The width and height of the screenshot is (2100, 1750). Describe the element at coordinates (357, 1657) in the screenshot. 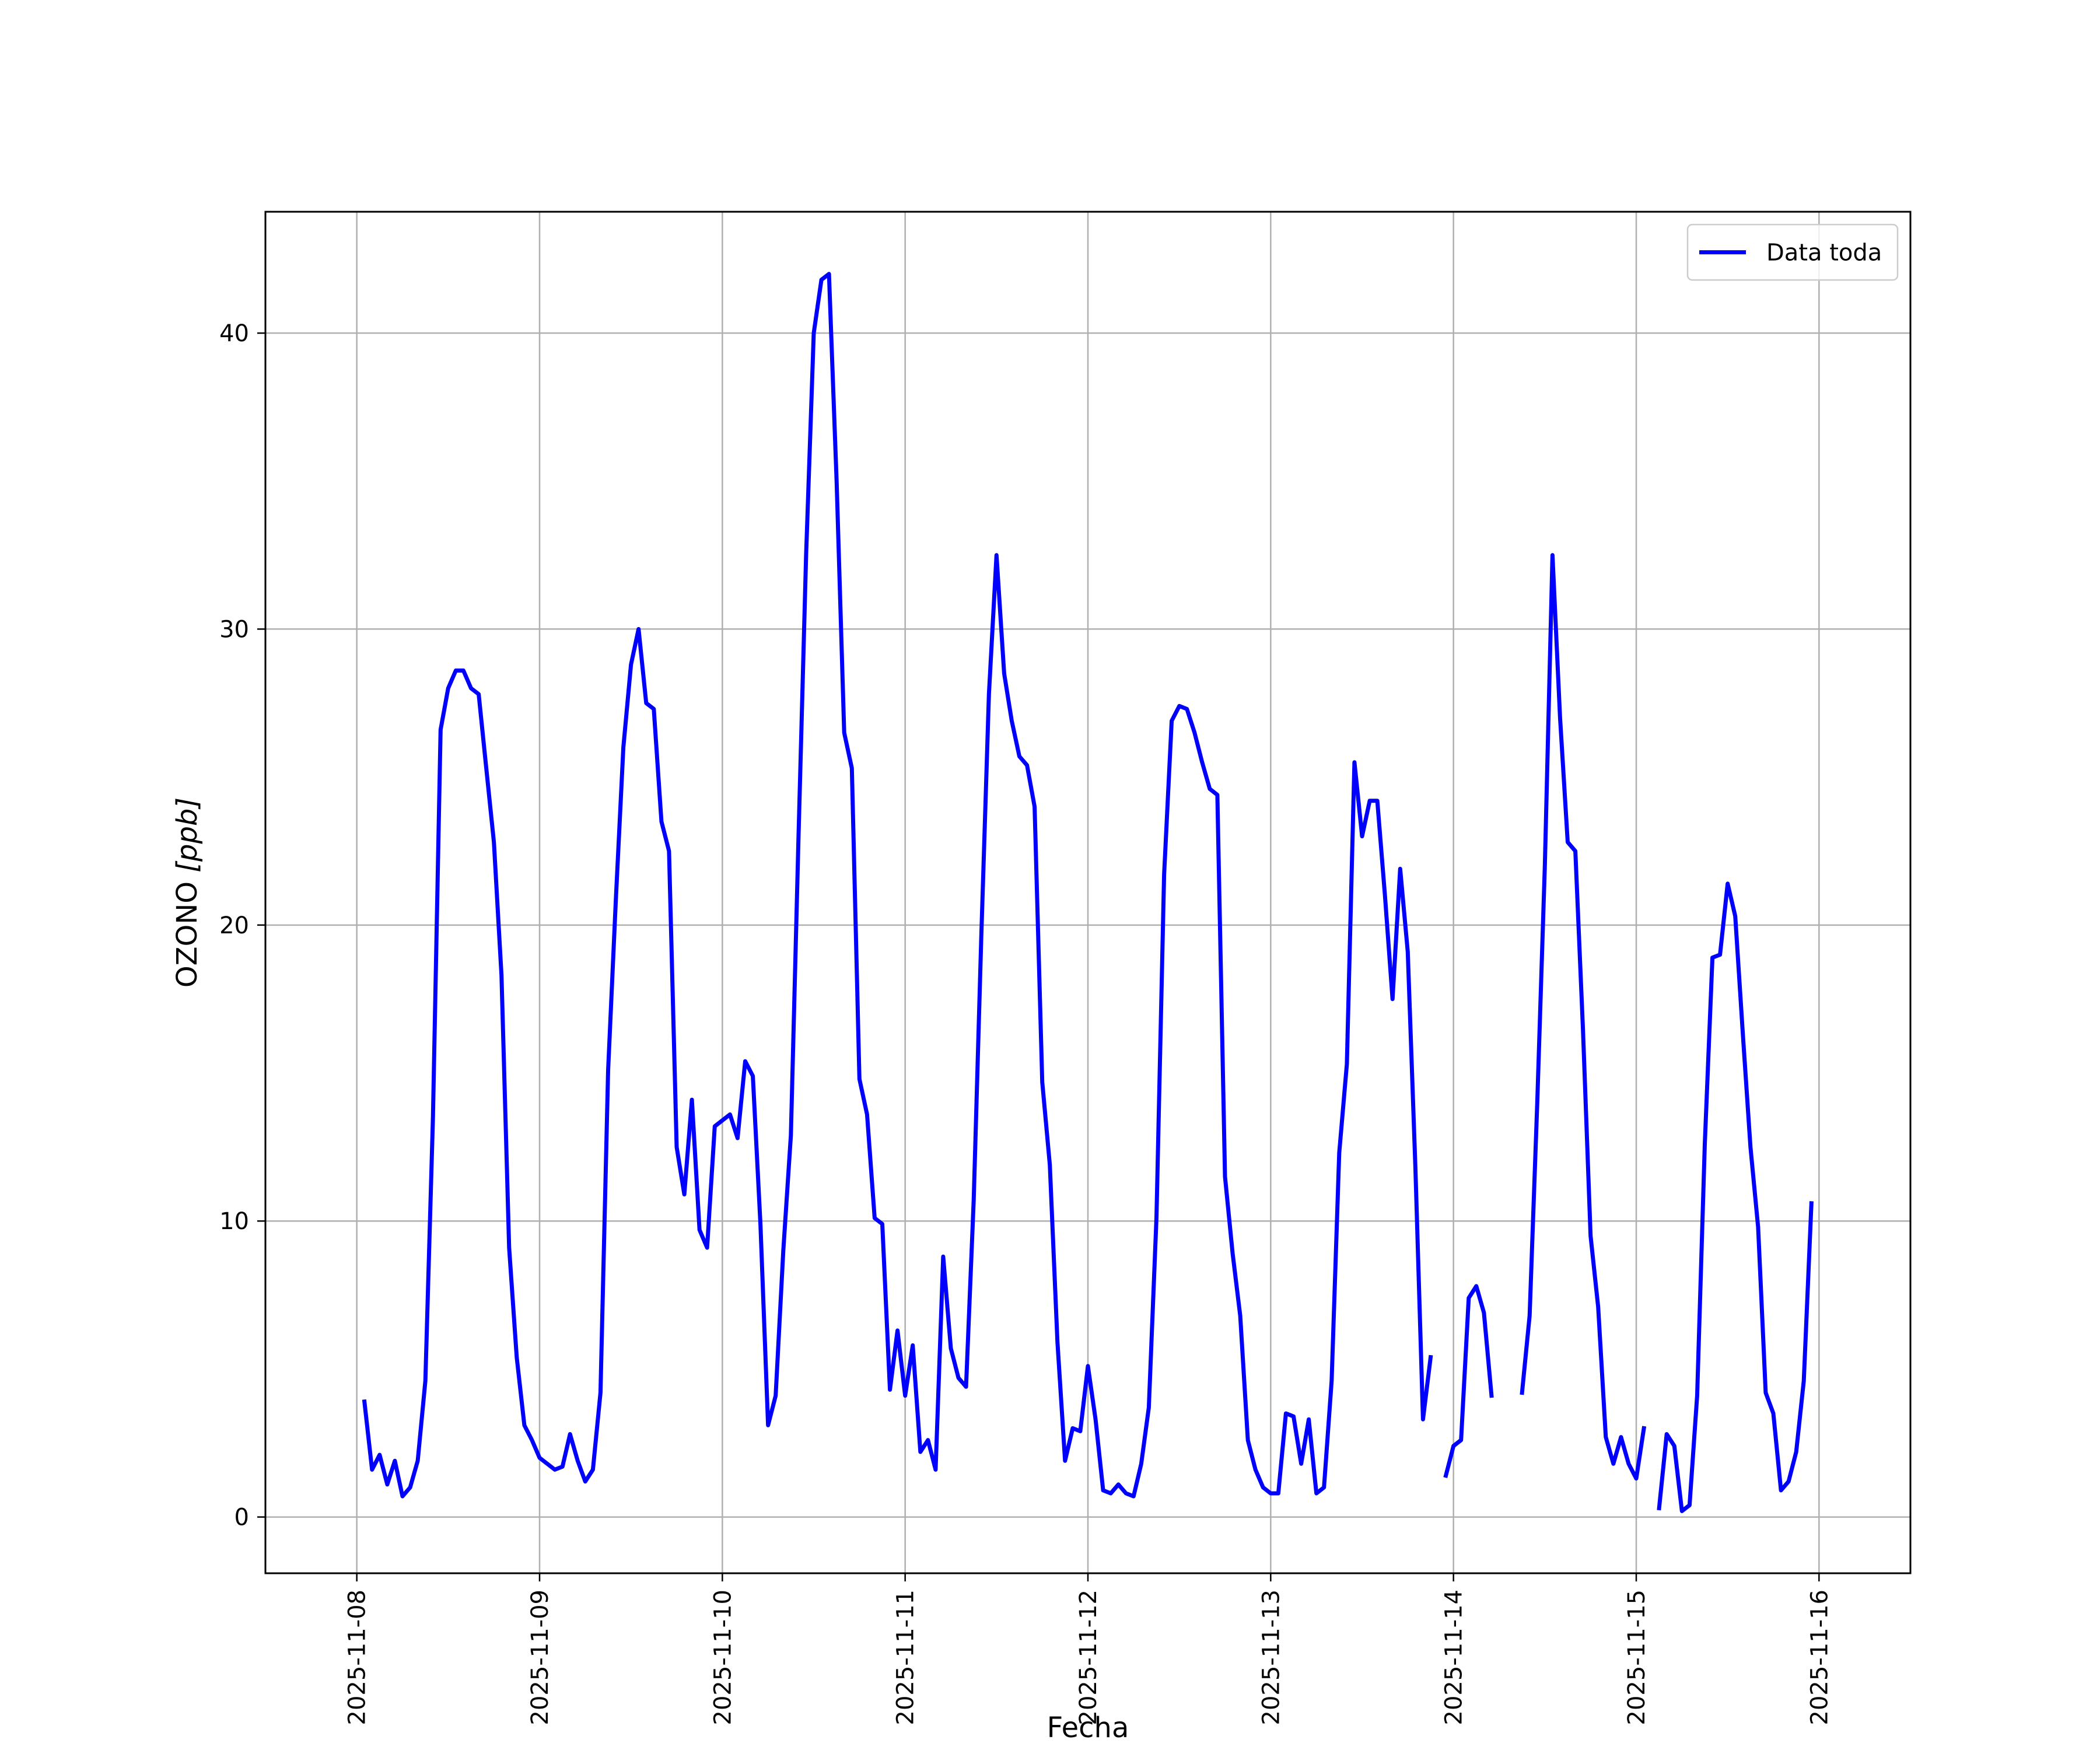

I see `x-tick-label: 2025-11-08` at that location.